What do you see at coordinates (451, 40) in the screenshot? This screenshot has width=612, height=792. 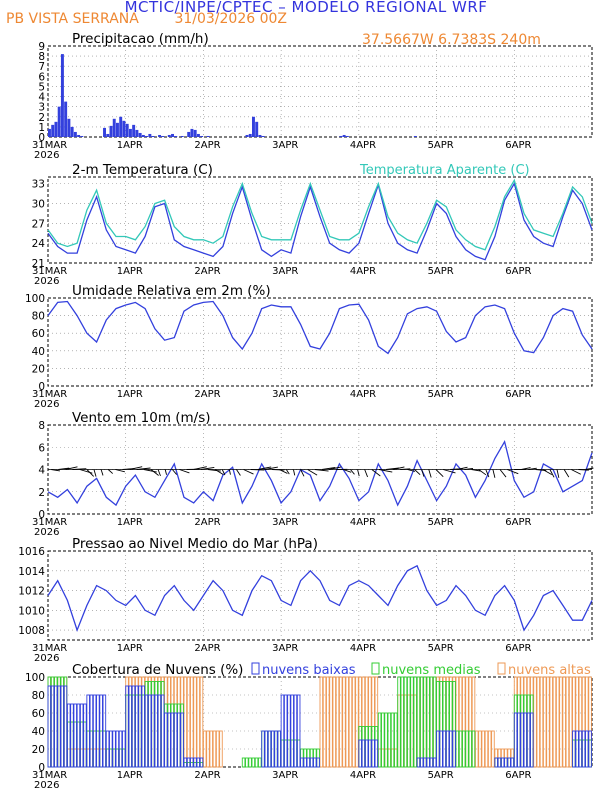 I see `coordinates-label: 37.5667W 6.7383S 240m` at bounding box center [451, 40].